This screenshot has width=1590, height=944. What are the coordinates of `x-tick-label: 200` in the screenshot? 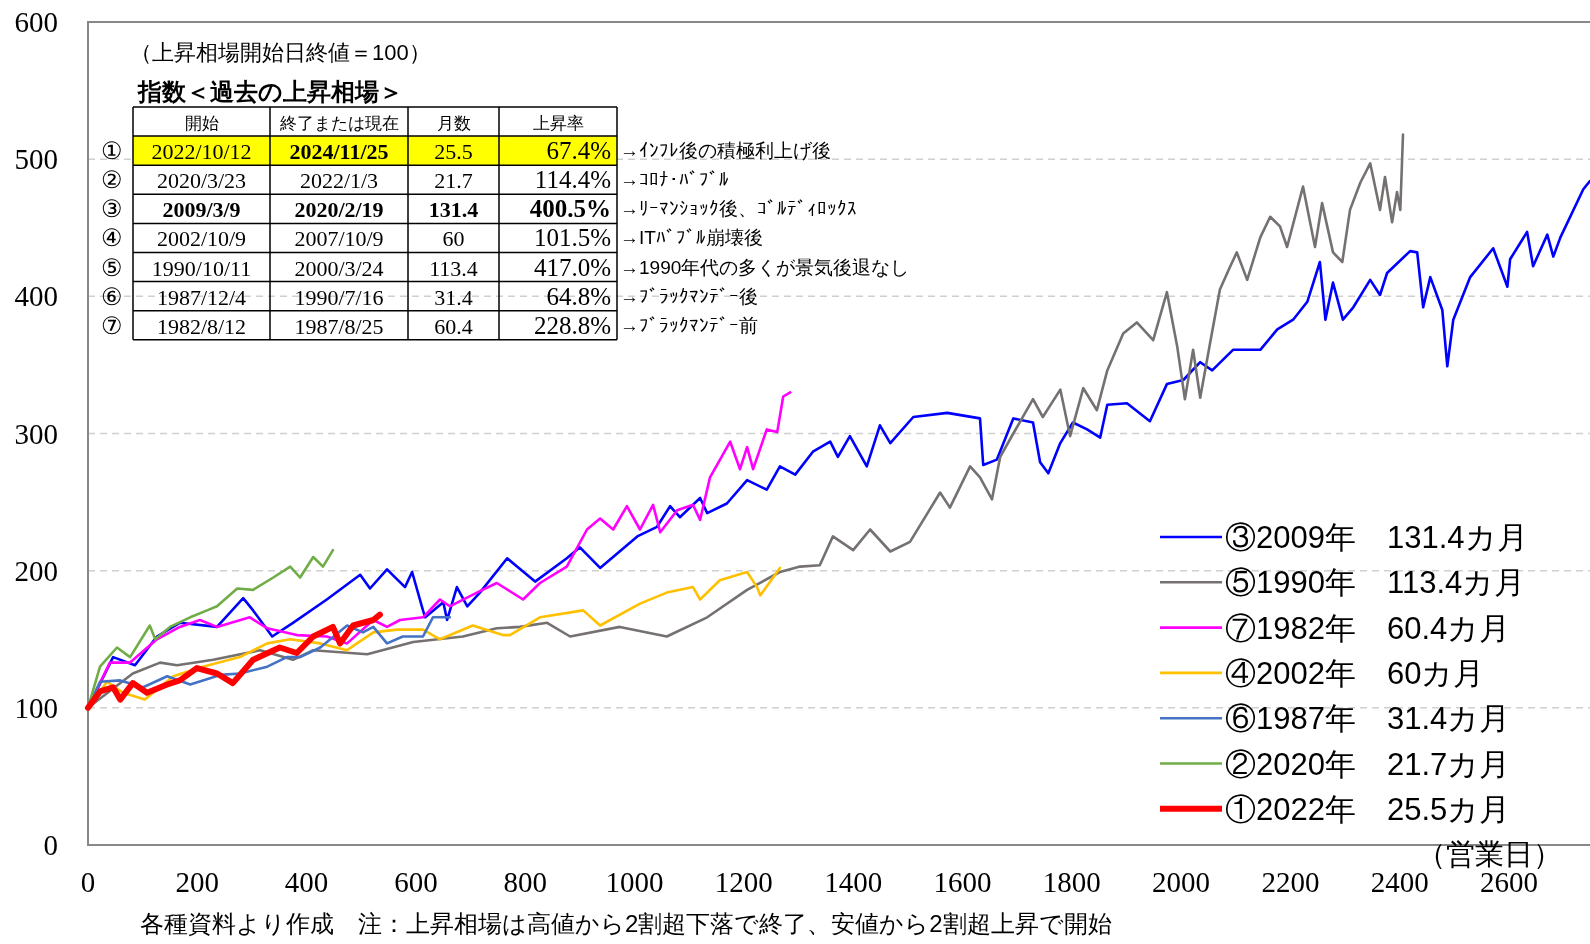 It's located at (197, 882).